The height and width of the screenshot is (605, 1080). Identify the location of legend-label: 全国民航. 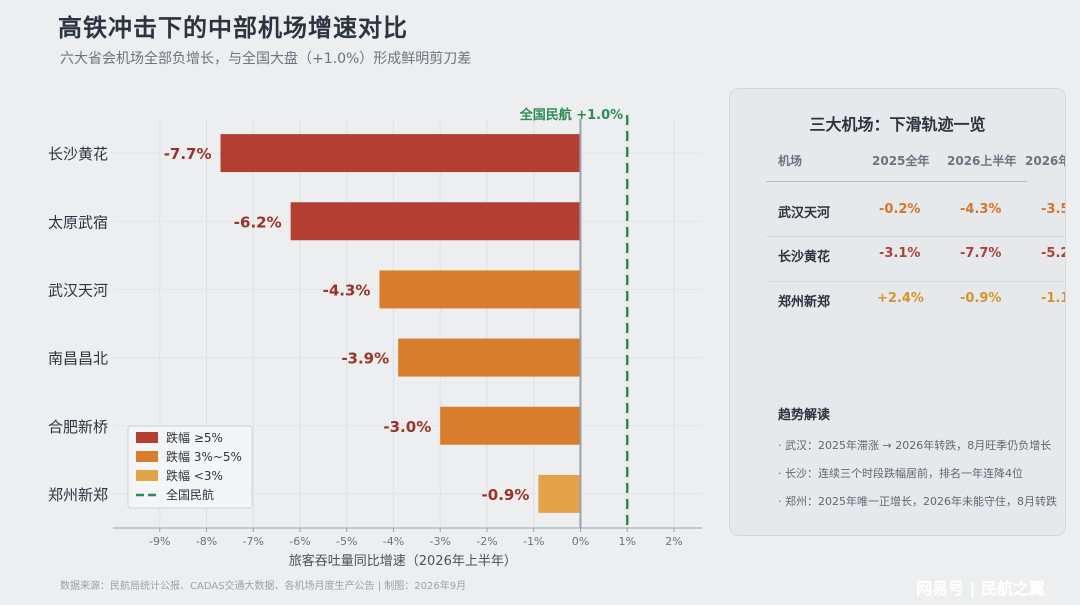
(190, 494).